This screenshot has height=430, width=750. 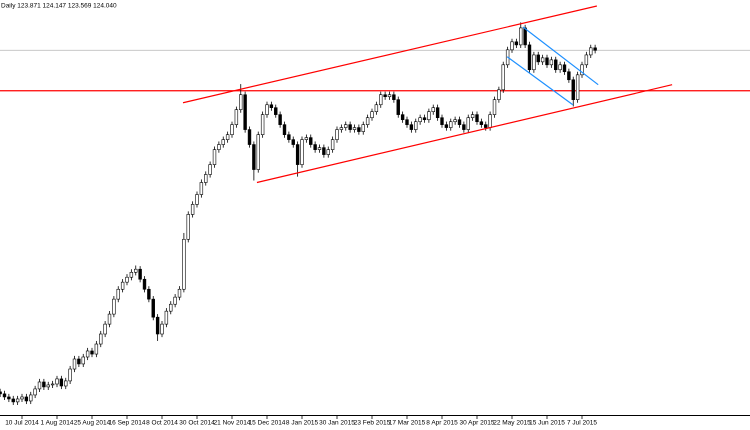 I want to click on x-tick-label: 15 Dec 2014, so click(x=267, y=423).